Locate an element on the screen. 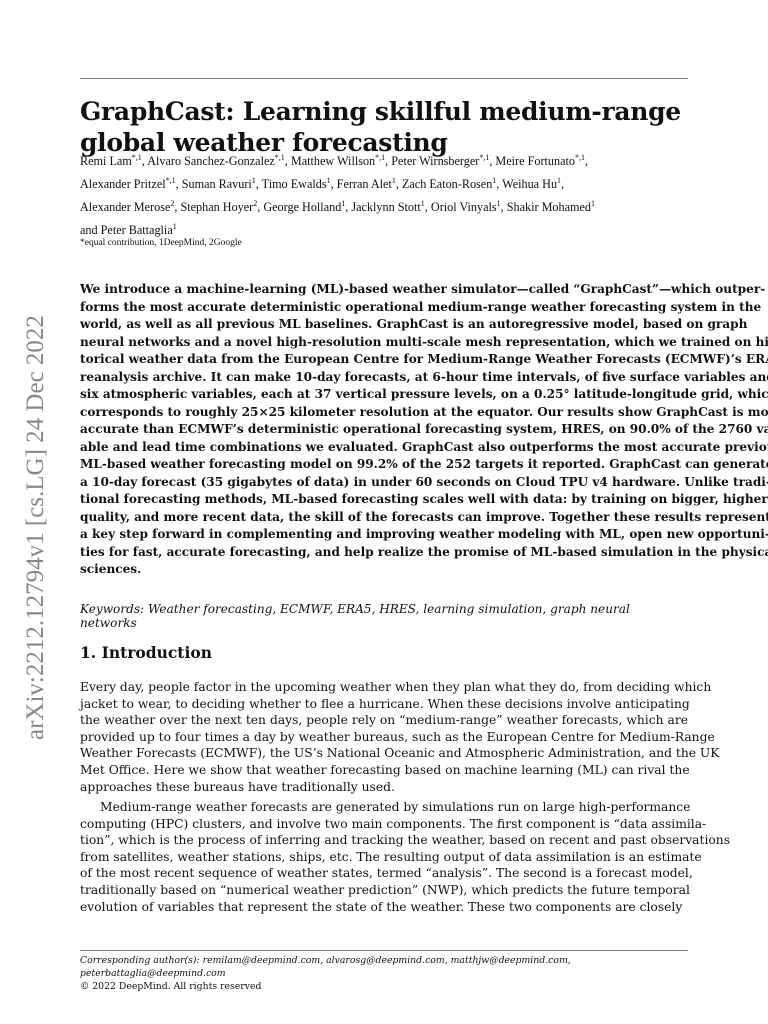 This screenshot has height=1024, width=768. author-name: Matthew Willson is located at coordinates (333, 161).